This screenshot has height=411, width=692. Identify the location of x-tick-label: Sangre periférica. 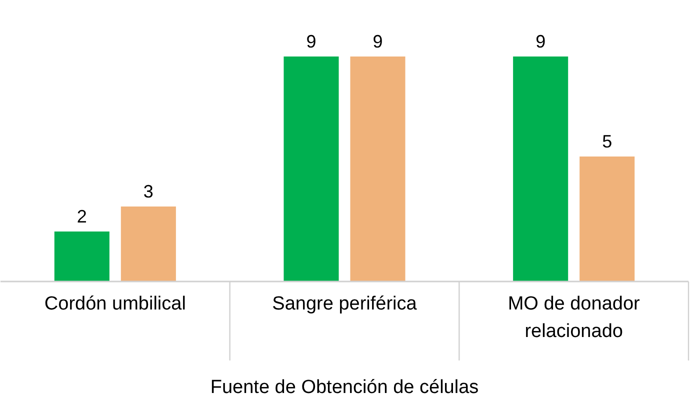
(345, 304).